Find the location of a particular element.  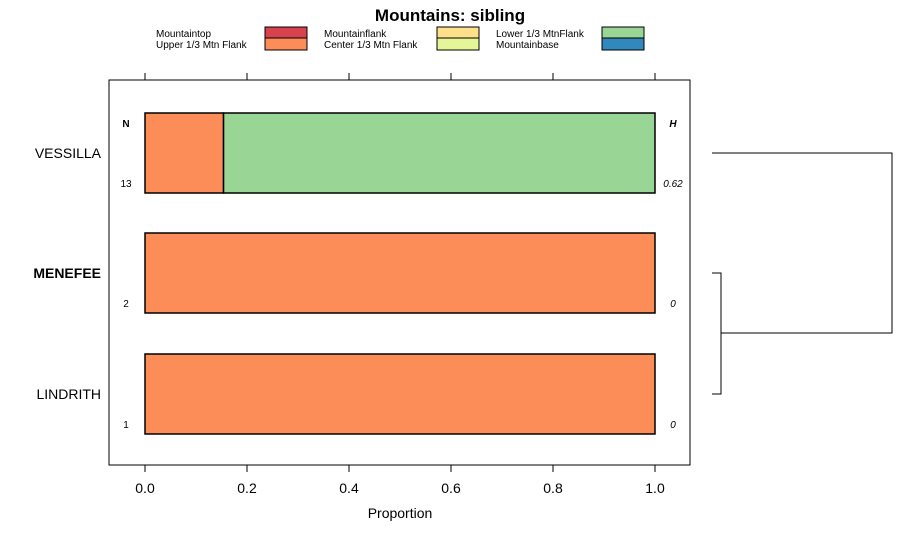

legend-label-lower-1-3-mtnflank: Lower 1/3 MtnFlank is located at coordinates (540, 34).